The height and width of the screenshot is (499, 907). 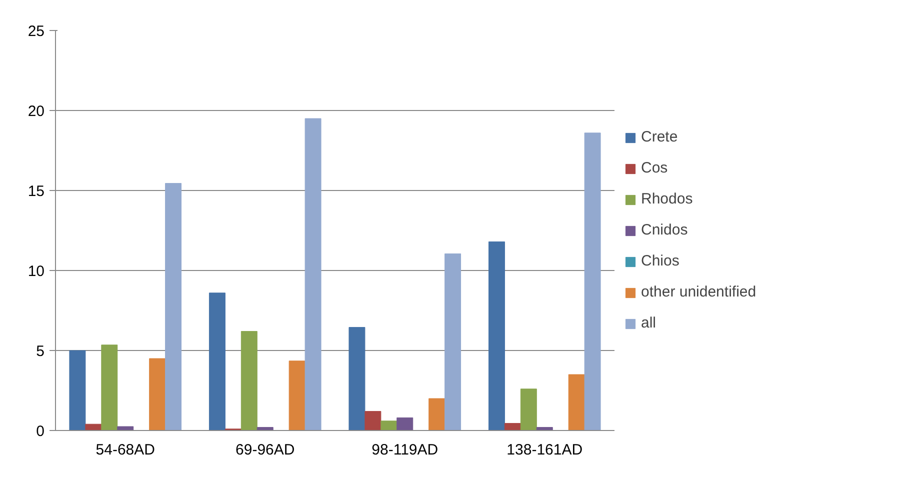 What do you see at coordinates (659, 137) in the screenshot?
I see `legend-label: Crete` at bounding box center [659, 137].